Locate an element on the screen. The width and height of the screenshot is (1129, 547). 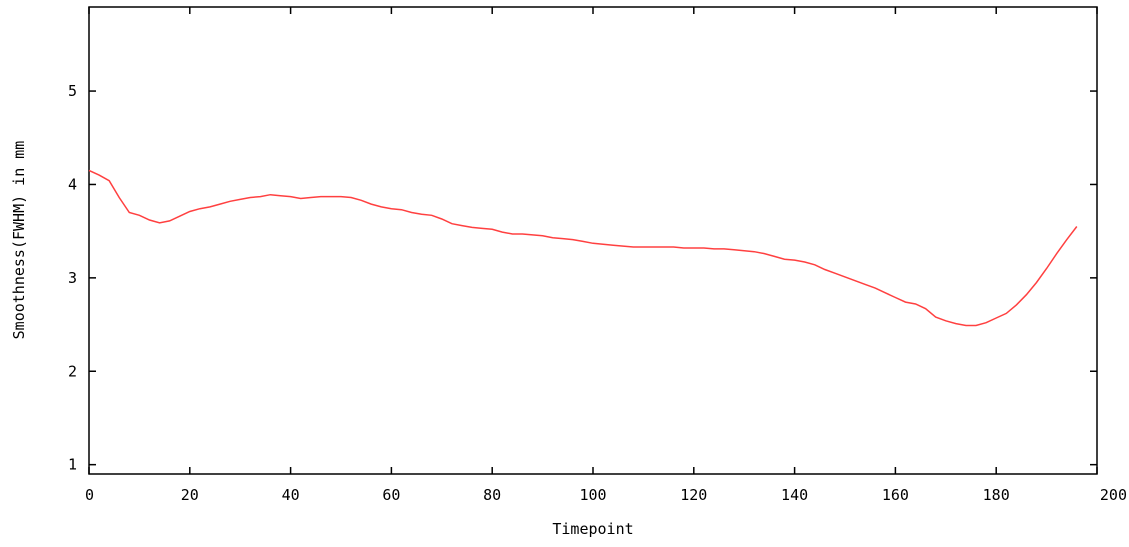
x-tick-label: 140 is located at coordinates (794, 495).